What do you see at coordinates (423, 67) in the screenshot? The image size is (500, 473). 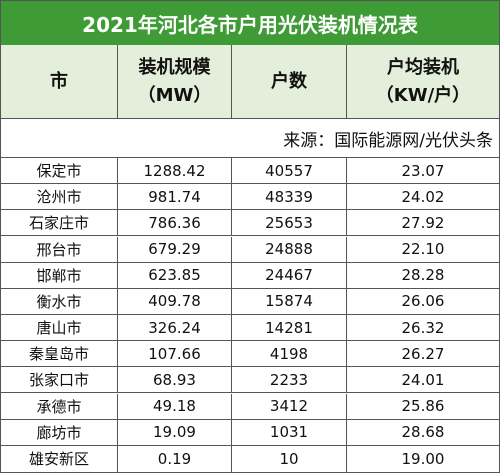 I see `header-text: 户均装机` at bounding box center [423, 67].